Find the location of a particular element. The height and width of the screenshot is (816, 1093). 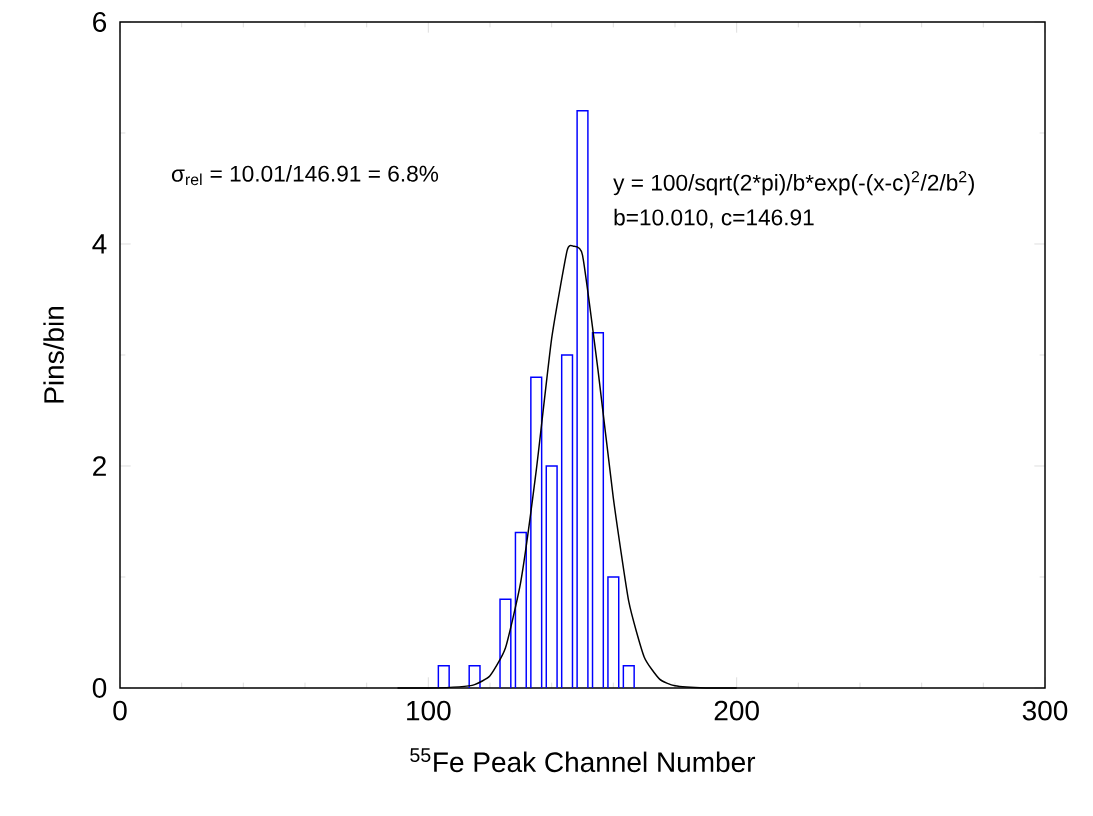

y-tick-label: 4 is located at coordinates (99, 244).